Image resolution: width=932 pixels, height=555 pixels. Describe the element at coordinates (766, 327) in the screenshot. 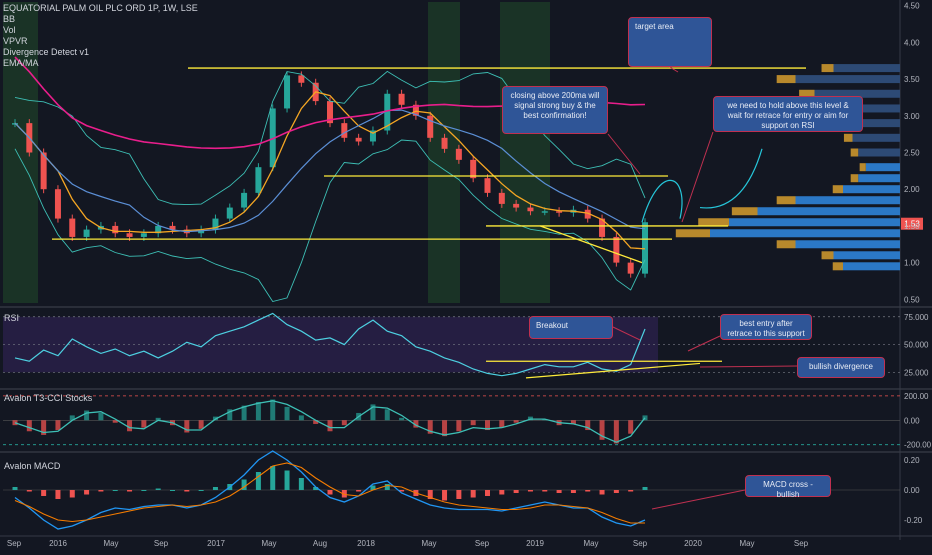

I see `note-best-entry: best entry after retrace to this support` at that location.